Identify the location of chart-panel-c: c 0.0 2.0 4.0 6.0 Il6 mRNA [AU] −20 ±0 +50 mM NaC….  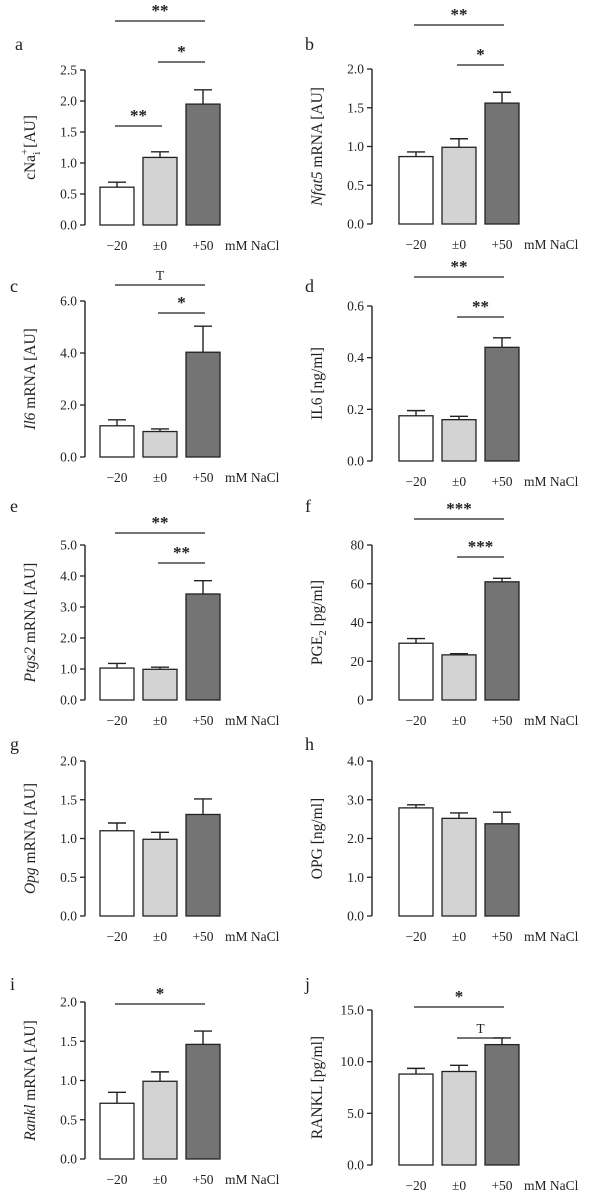
(145, 376).